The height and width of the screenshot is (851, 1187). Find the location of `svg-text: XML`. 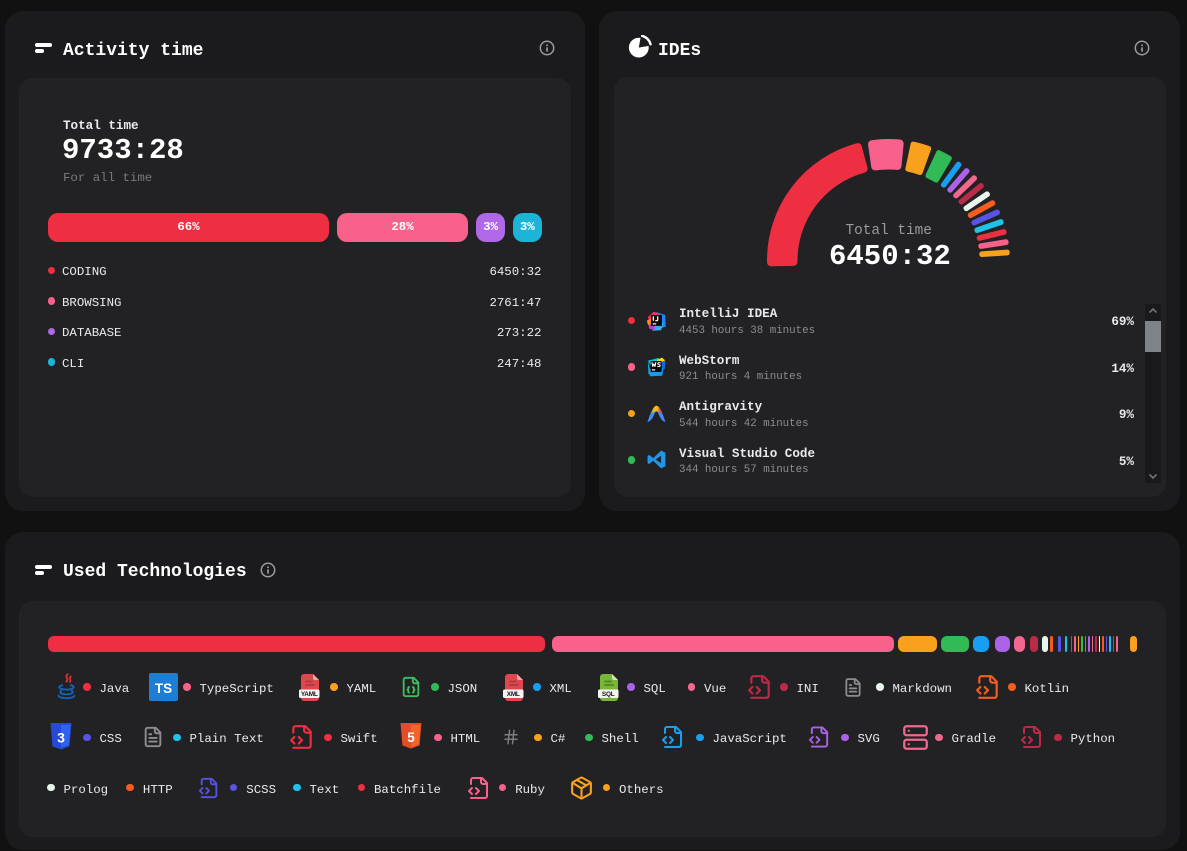

svg-text: XML is located at coordinates (513, 694).